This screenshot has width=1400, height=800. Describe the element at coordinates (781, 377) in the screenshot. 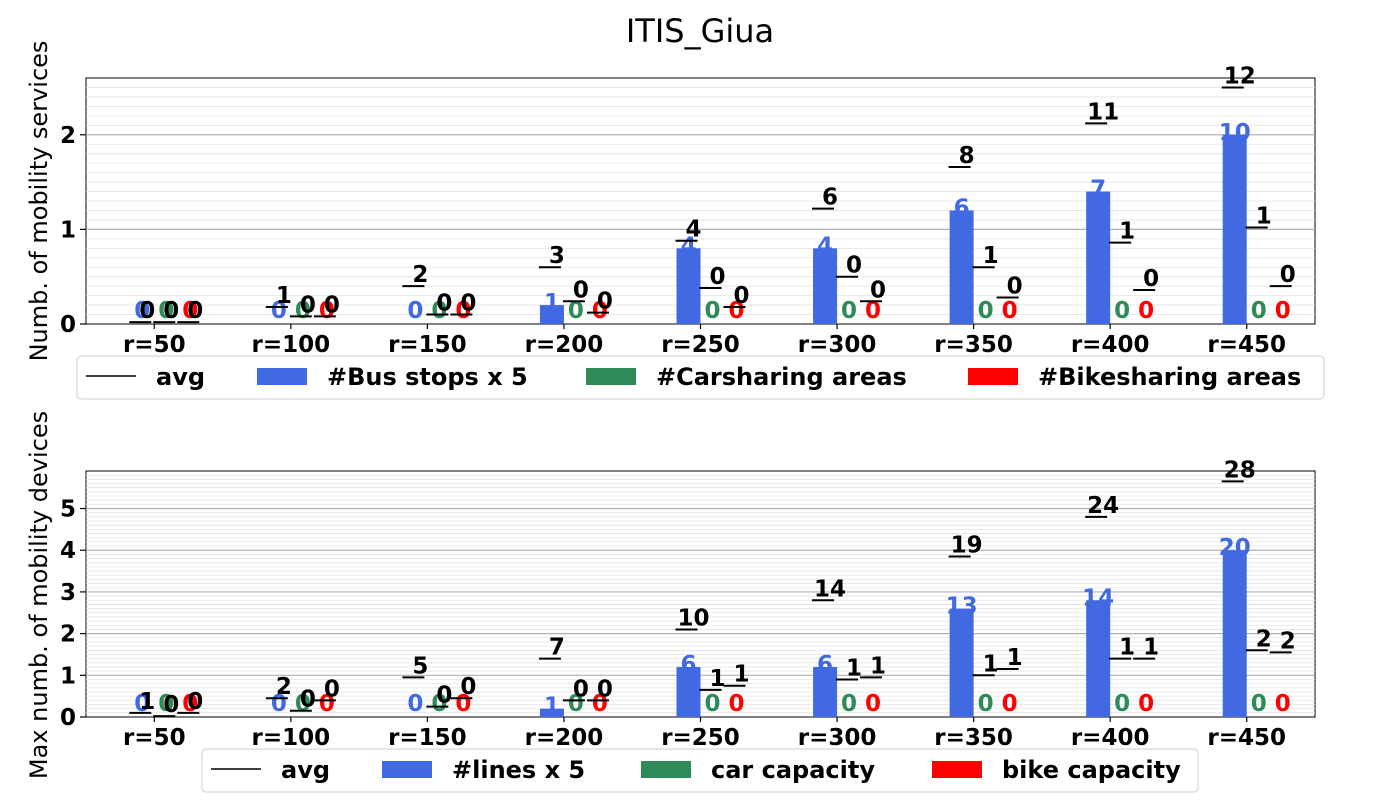

I see `top-legend-car-label: #Carsharing areas` at that location.